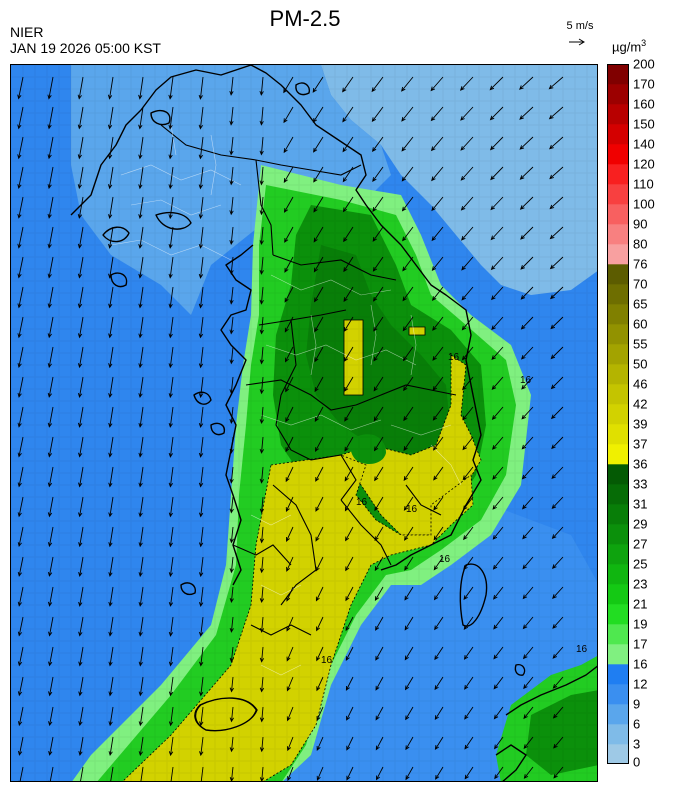 This screenshot has height=795, width=673. I want to click on scale-tick-label: 17, so click(640, 644).